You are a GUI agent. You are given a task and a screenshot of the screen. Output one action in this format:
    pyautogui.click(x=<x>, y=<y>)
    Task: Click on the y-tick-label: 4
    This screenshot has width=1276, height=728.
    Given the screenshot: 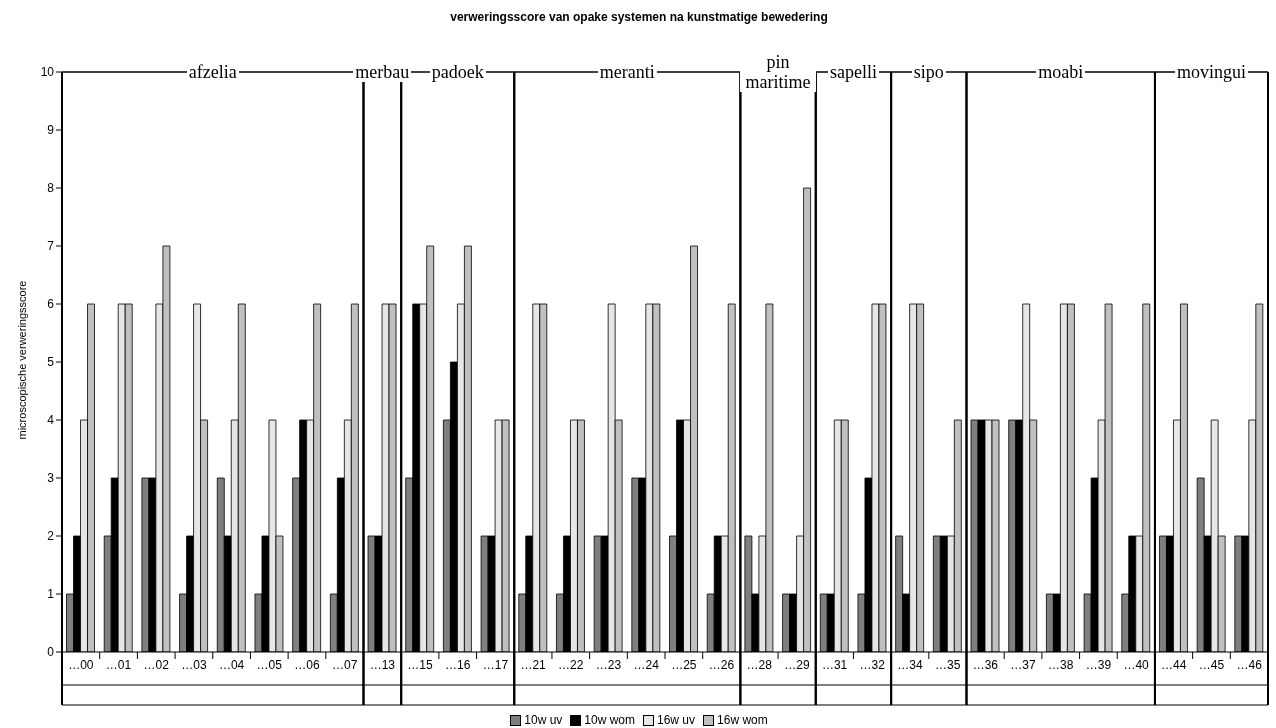 What is the action you would take?
    pyautogui.click(x=51, y=420)
    